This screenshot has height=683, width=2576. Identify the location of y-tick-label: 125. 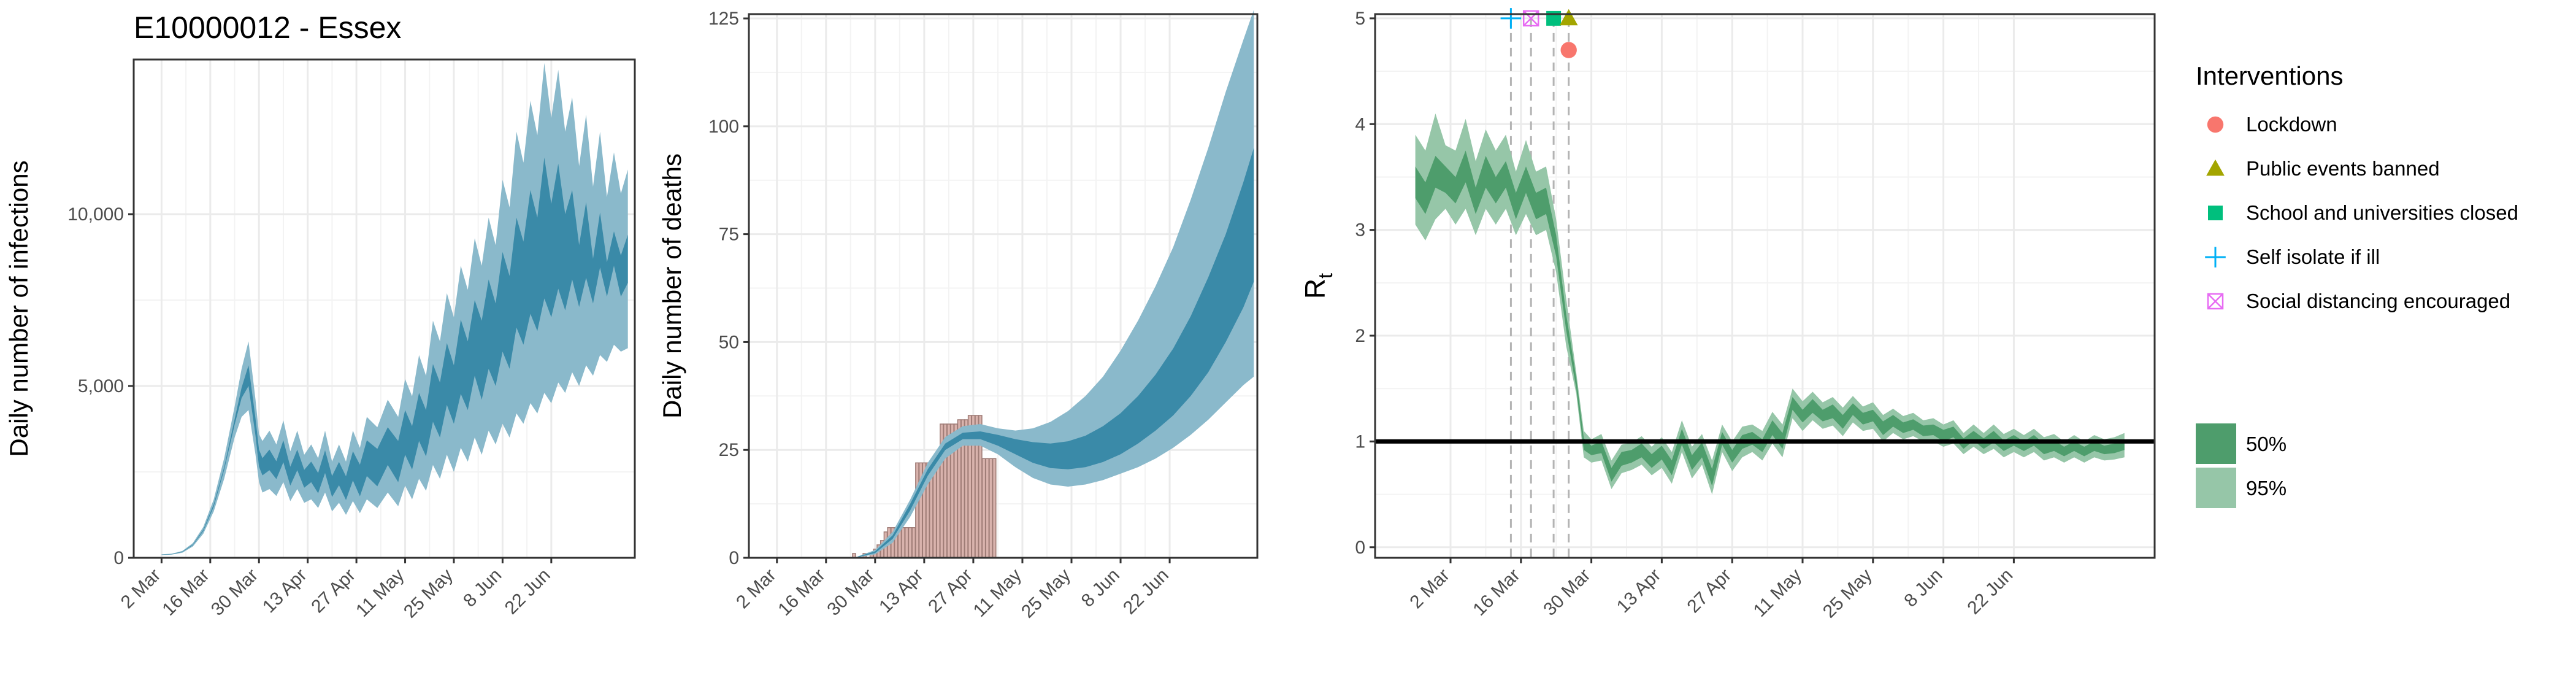
(723, 19).